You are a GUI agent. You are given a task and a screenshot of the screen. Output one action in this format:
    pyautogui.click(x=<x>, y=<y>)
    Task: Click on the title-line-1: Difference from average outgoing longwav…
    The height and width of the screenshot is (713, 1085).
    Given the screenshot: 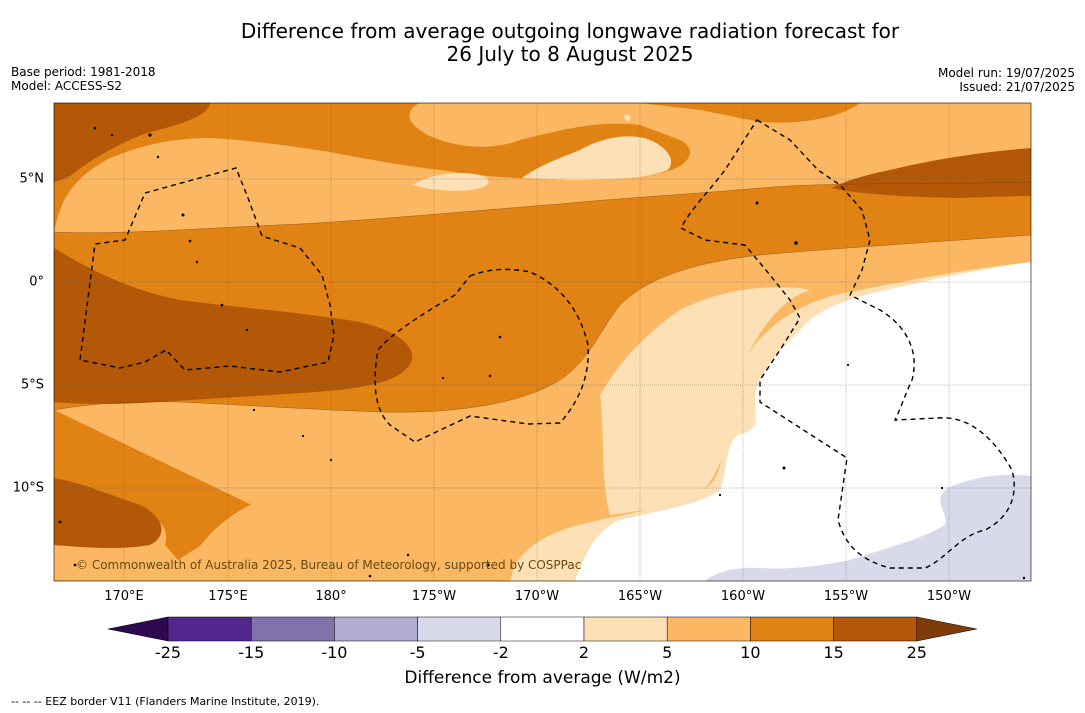 What is the action you would take?
    pyautogui.click(x=570, y=31)
    